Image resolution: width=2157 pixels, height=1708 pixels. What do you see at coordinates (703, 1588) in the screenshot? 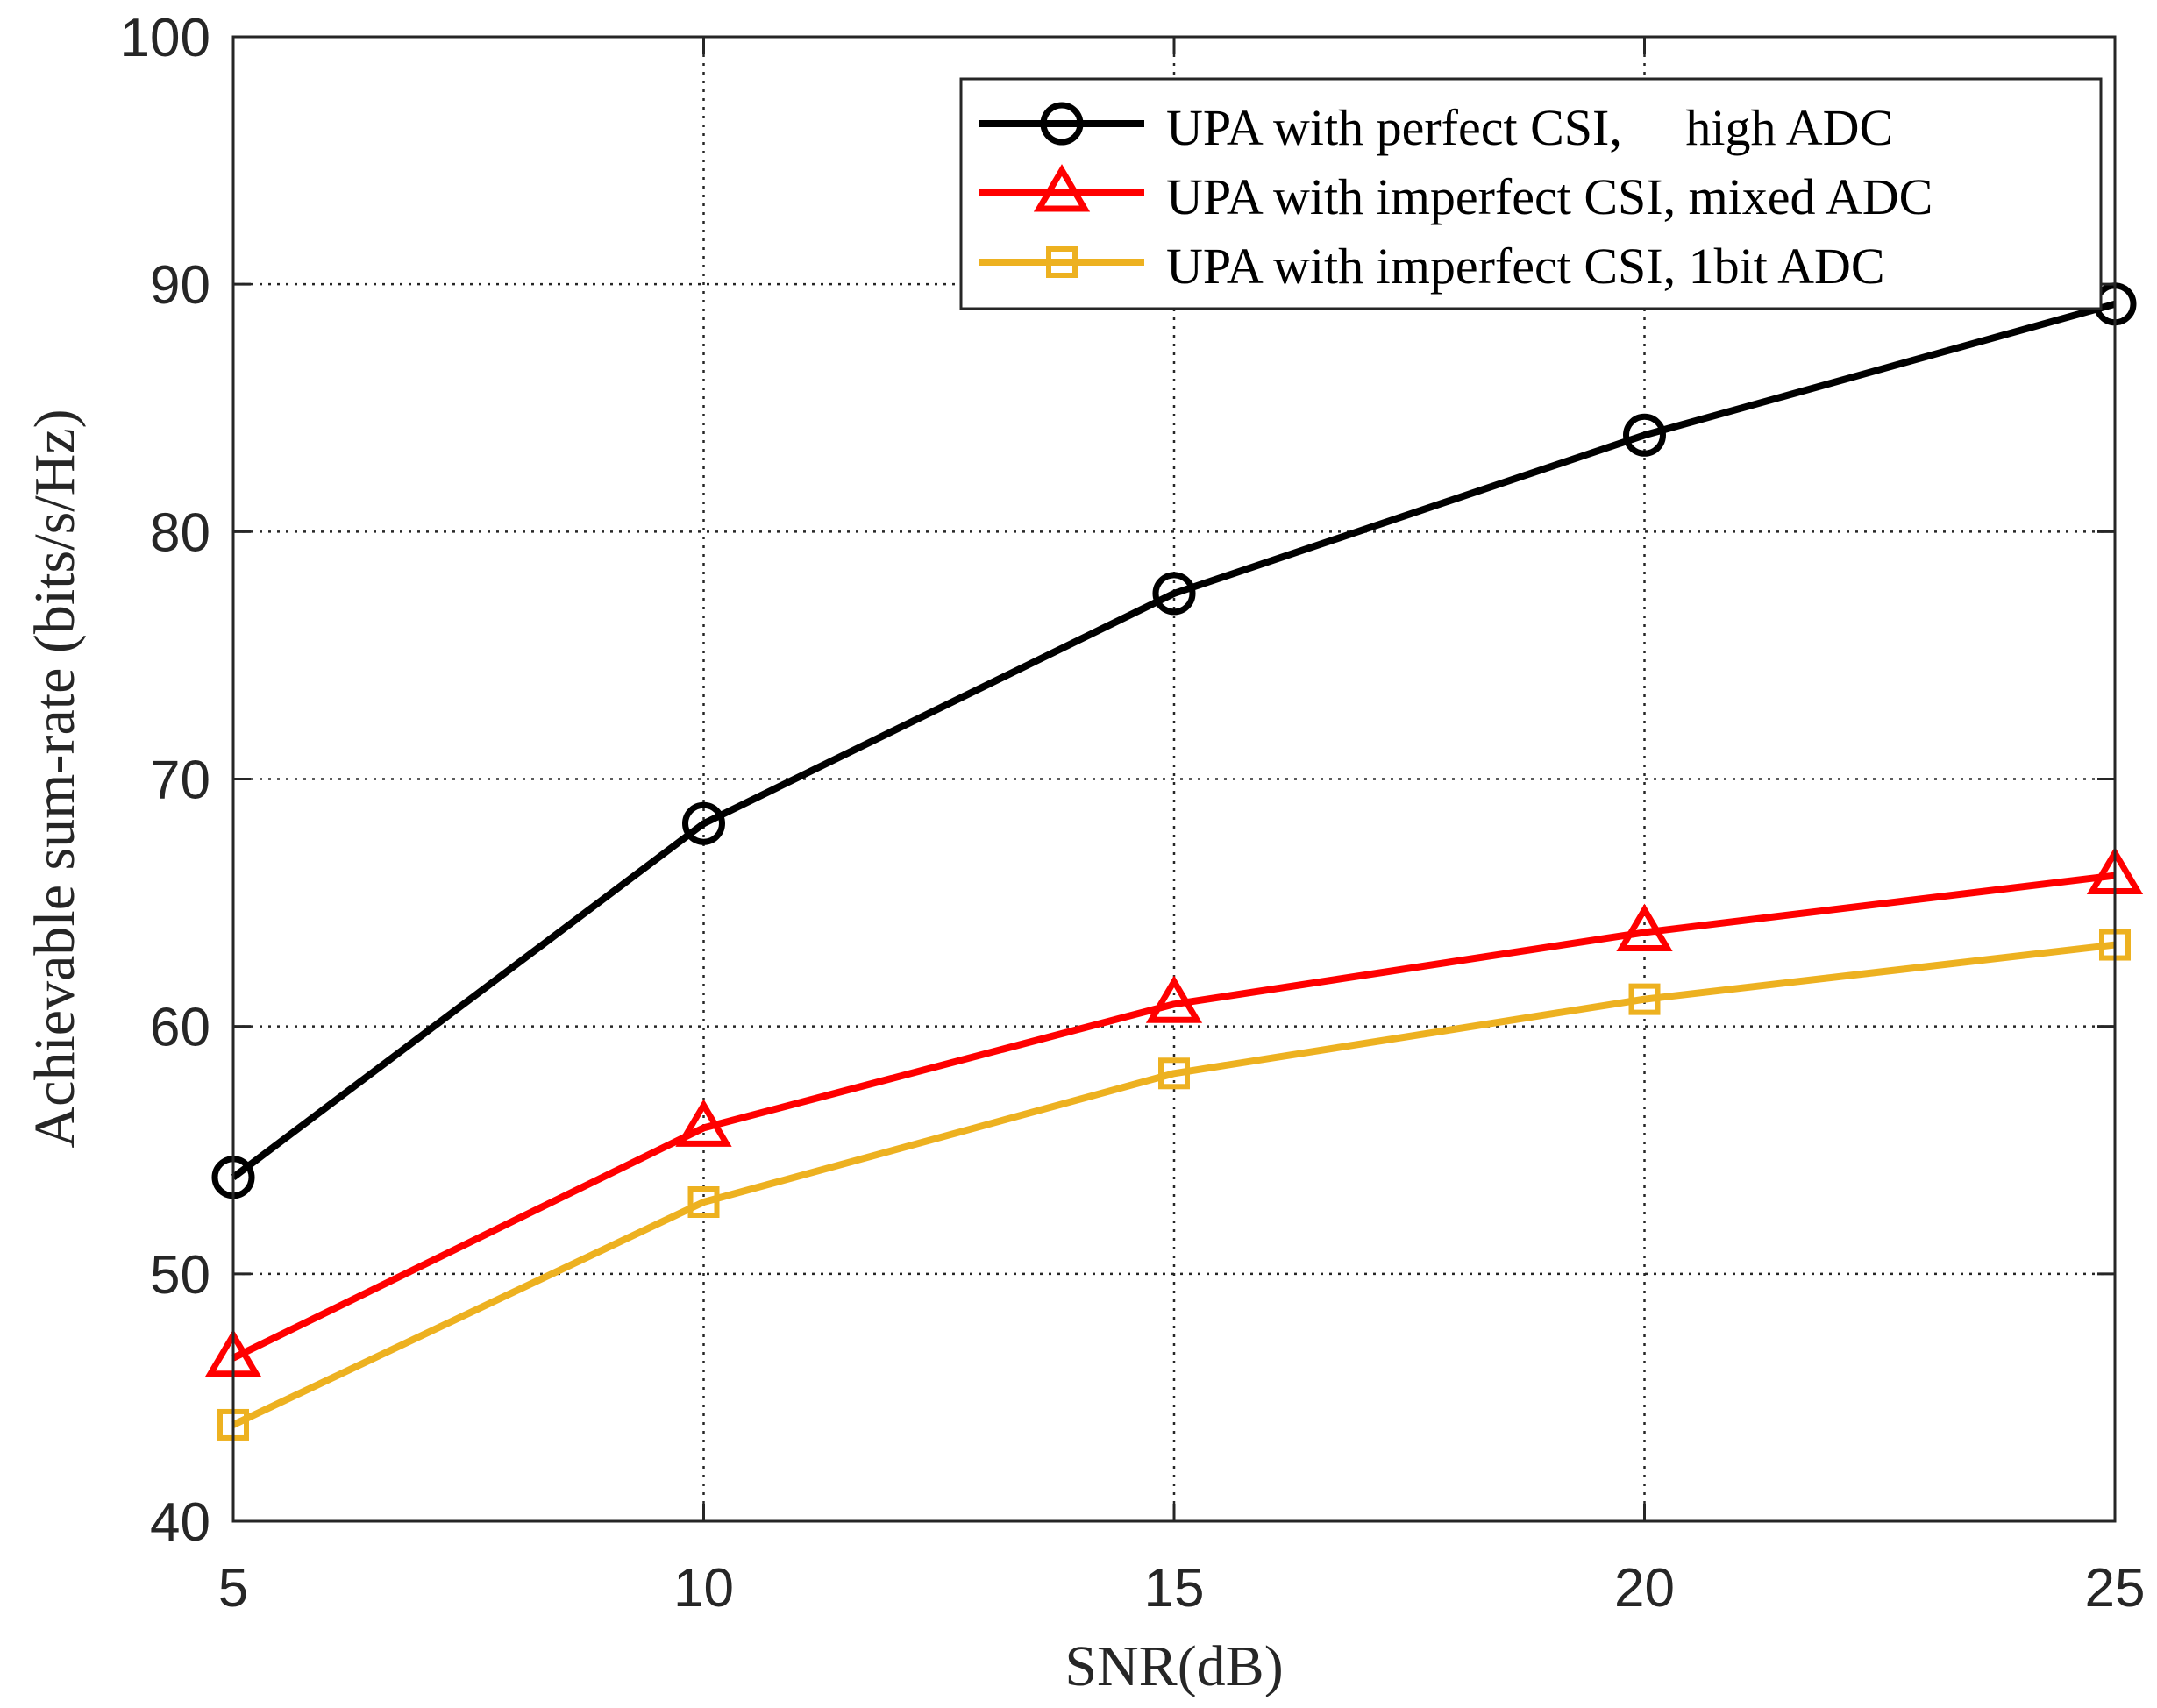
I see `x-tick-label: 10` at bounding box center [703, 1588].